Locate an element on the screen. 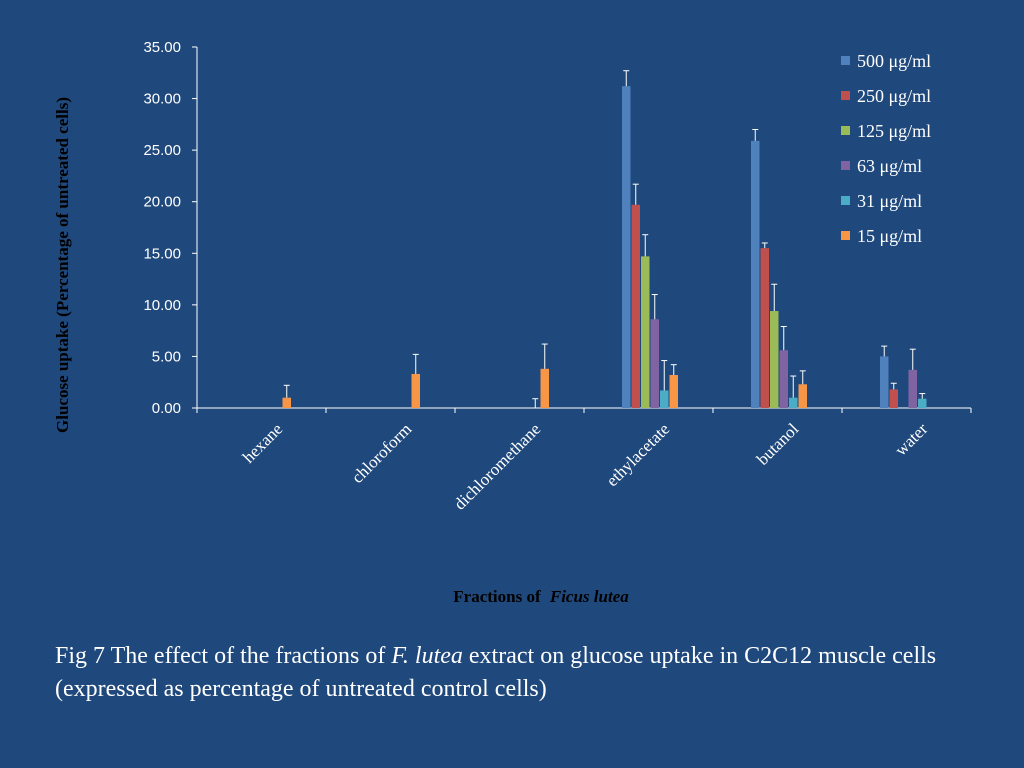 The width and height of the screenshot is (1024, 768). caption-species: F. lutea is located at coordinates (427, 656).